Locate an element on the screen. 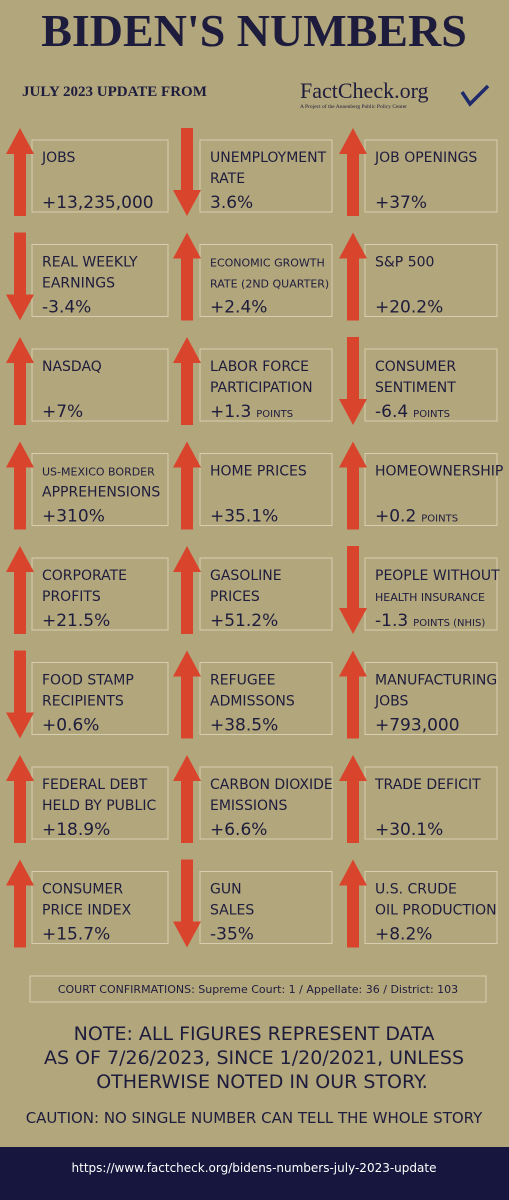  footer is located at coordinates (254, 1173).